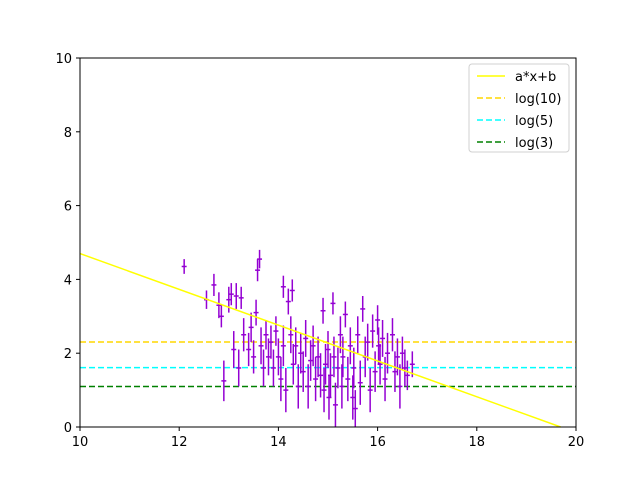 This screenshot has height=480, width=640. I want to click on x-tick-label: 20, so click(576, 442).